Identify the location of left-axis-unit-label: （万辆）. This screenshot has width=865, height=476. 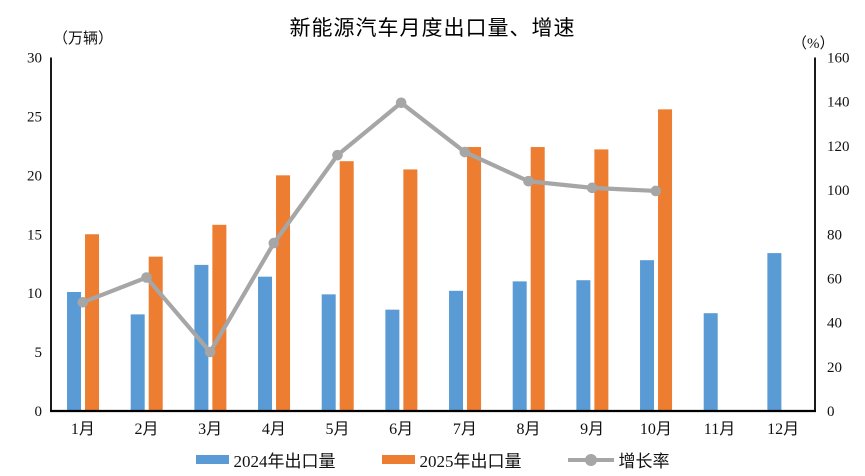
(83, 39).